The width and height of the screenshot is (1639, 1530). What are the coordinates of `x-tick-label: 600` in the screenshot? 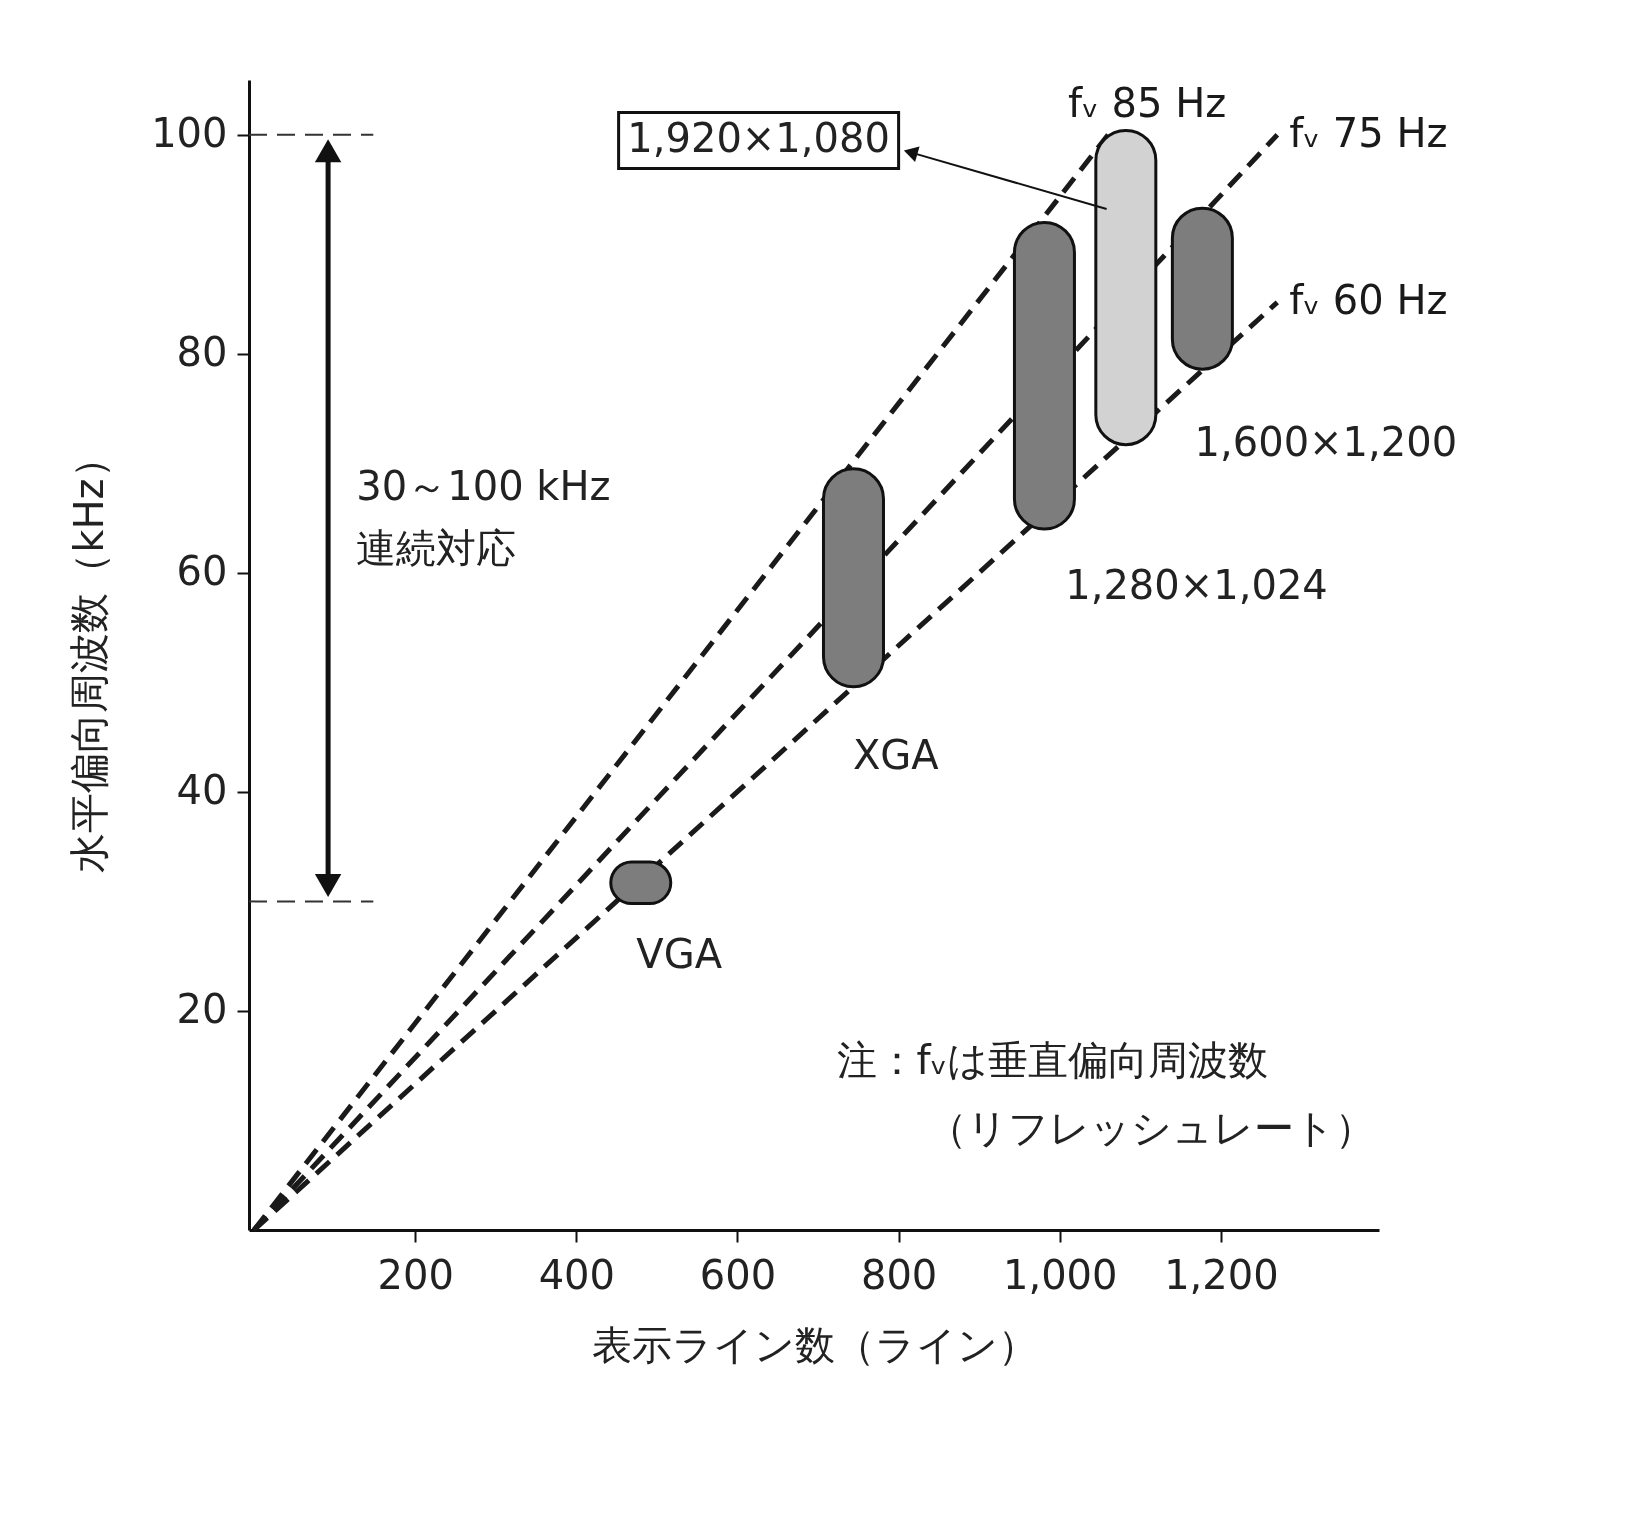 It's located at (738, 1274).